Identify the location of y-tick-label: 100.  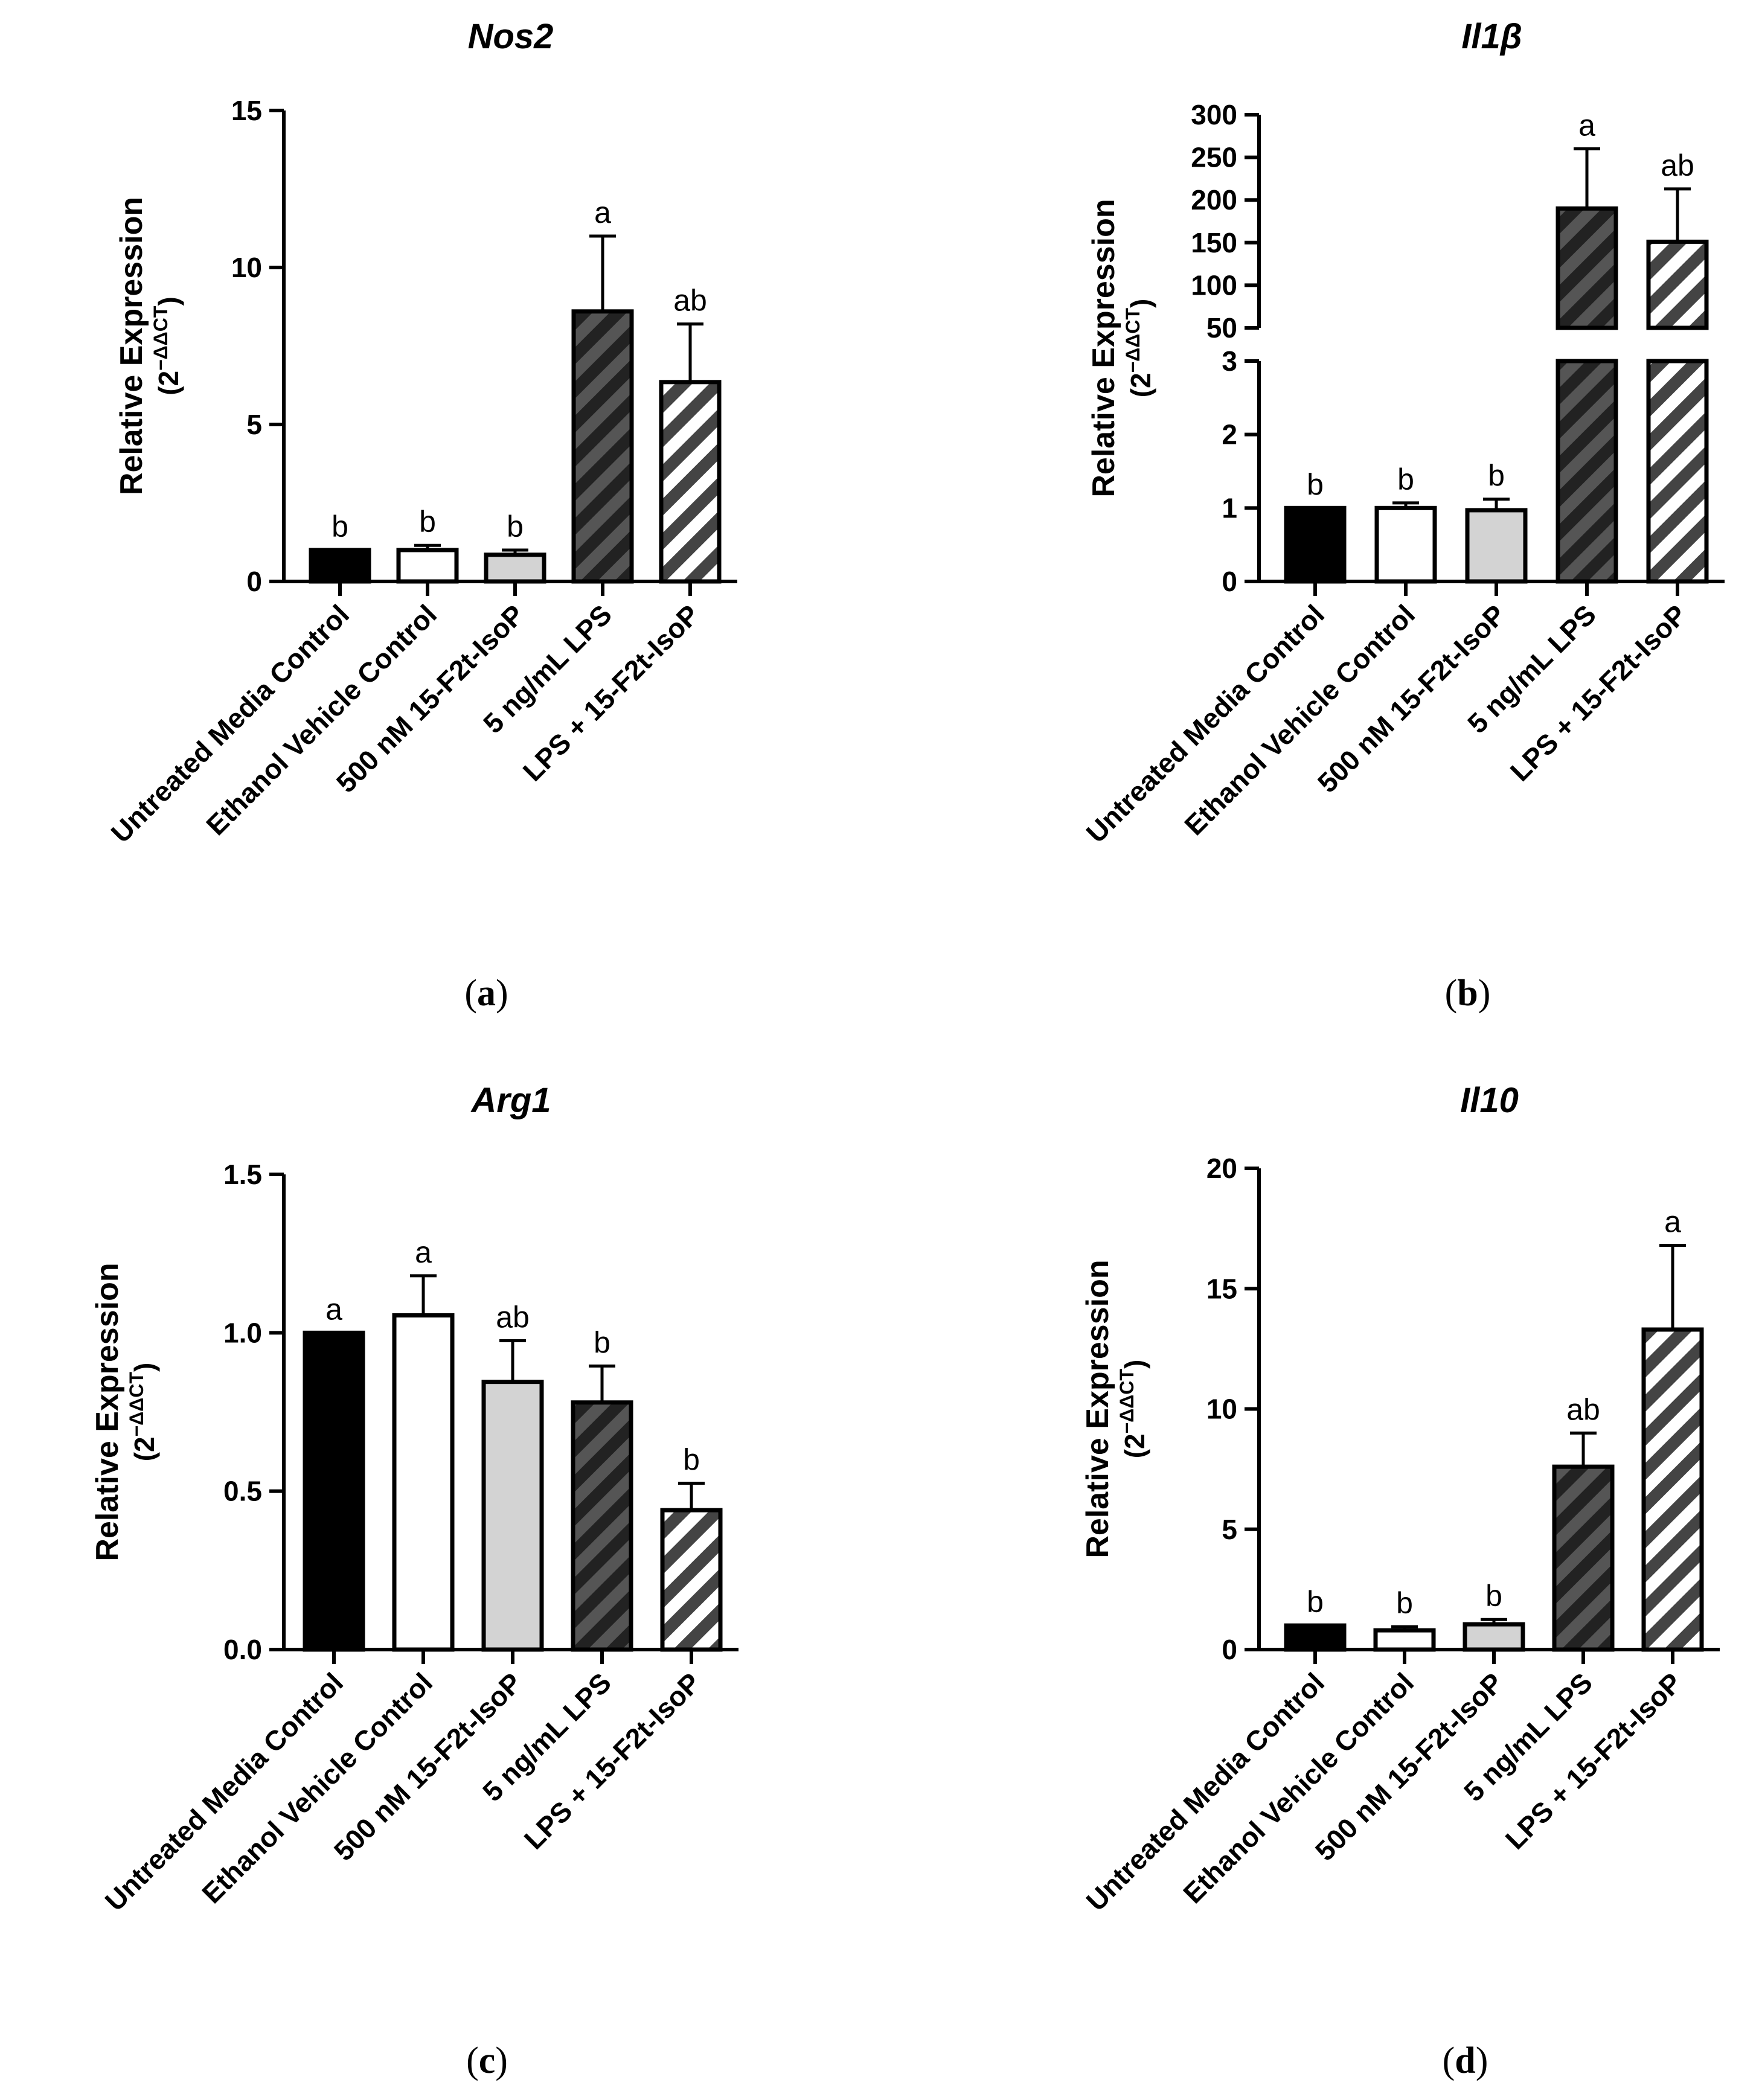
(1214, 285).